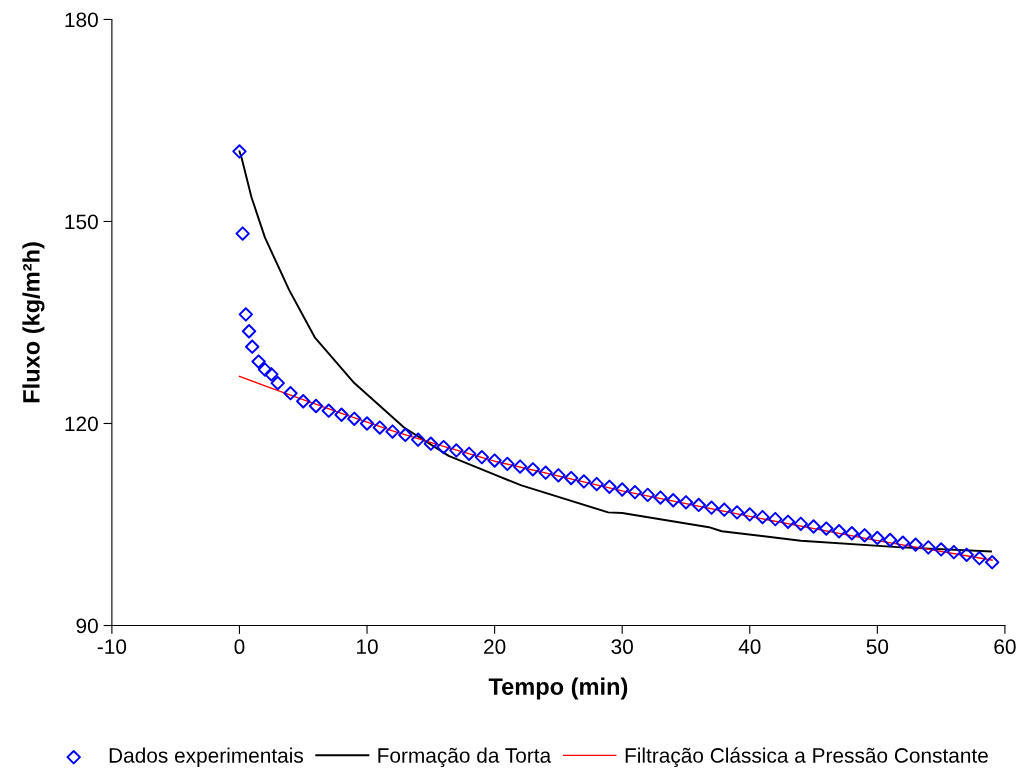 This screenshot has height=778, width=1036. What do you see at coordinates (33, 322) in the screenshot?
I see `y-axis-title: Fluxo (kg/m²h)` at bounding box center [33, 322].